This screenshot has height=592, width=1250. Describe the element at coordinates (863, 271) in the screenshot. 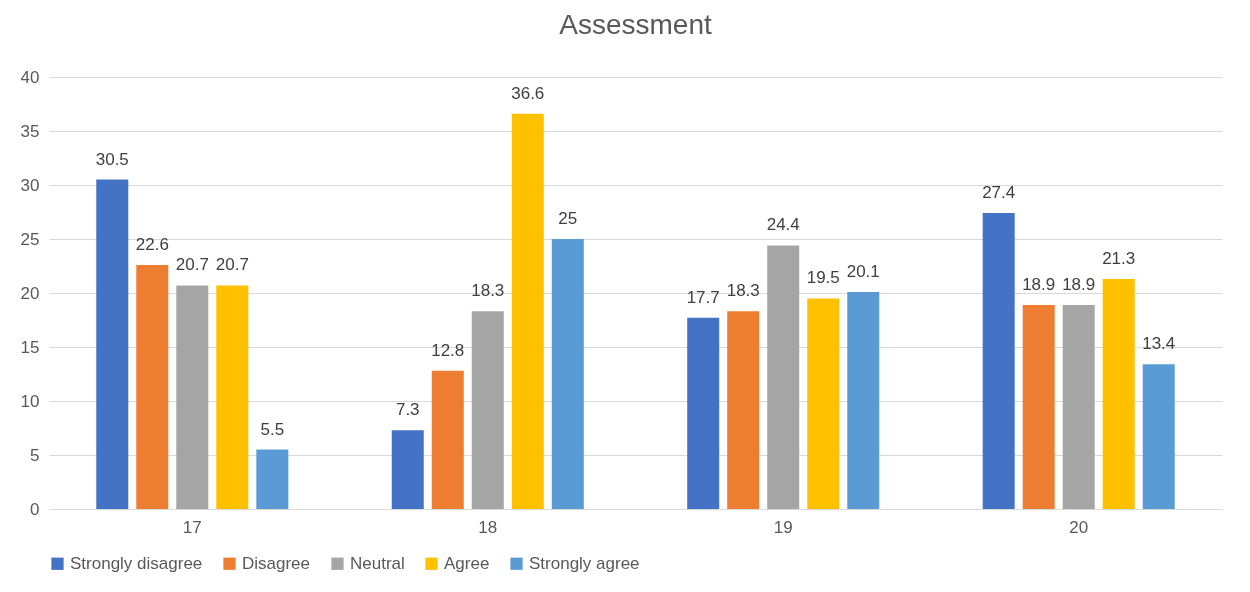

I see `data-label: 20.1` at that location.